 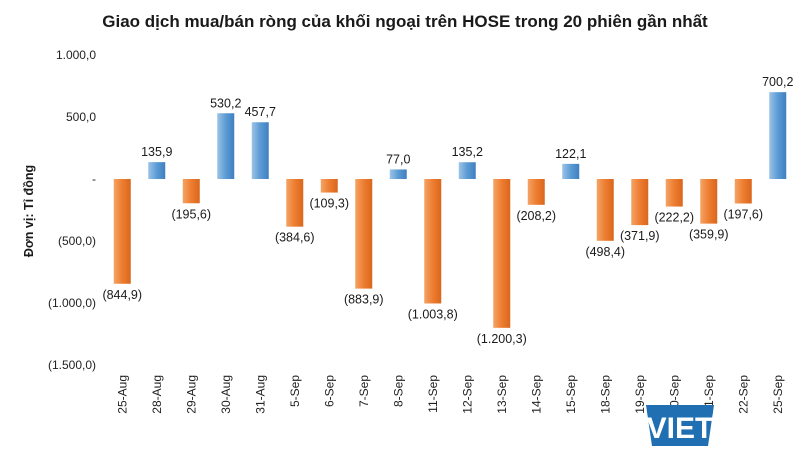 I want to click on bar-11-Sep, so click(x=433, y=241).